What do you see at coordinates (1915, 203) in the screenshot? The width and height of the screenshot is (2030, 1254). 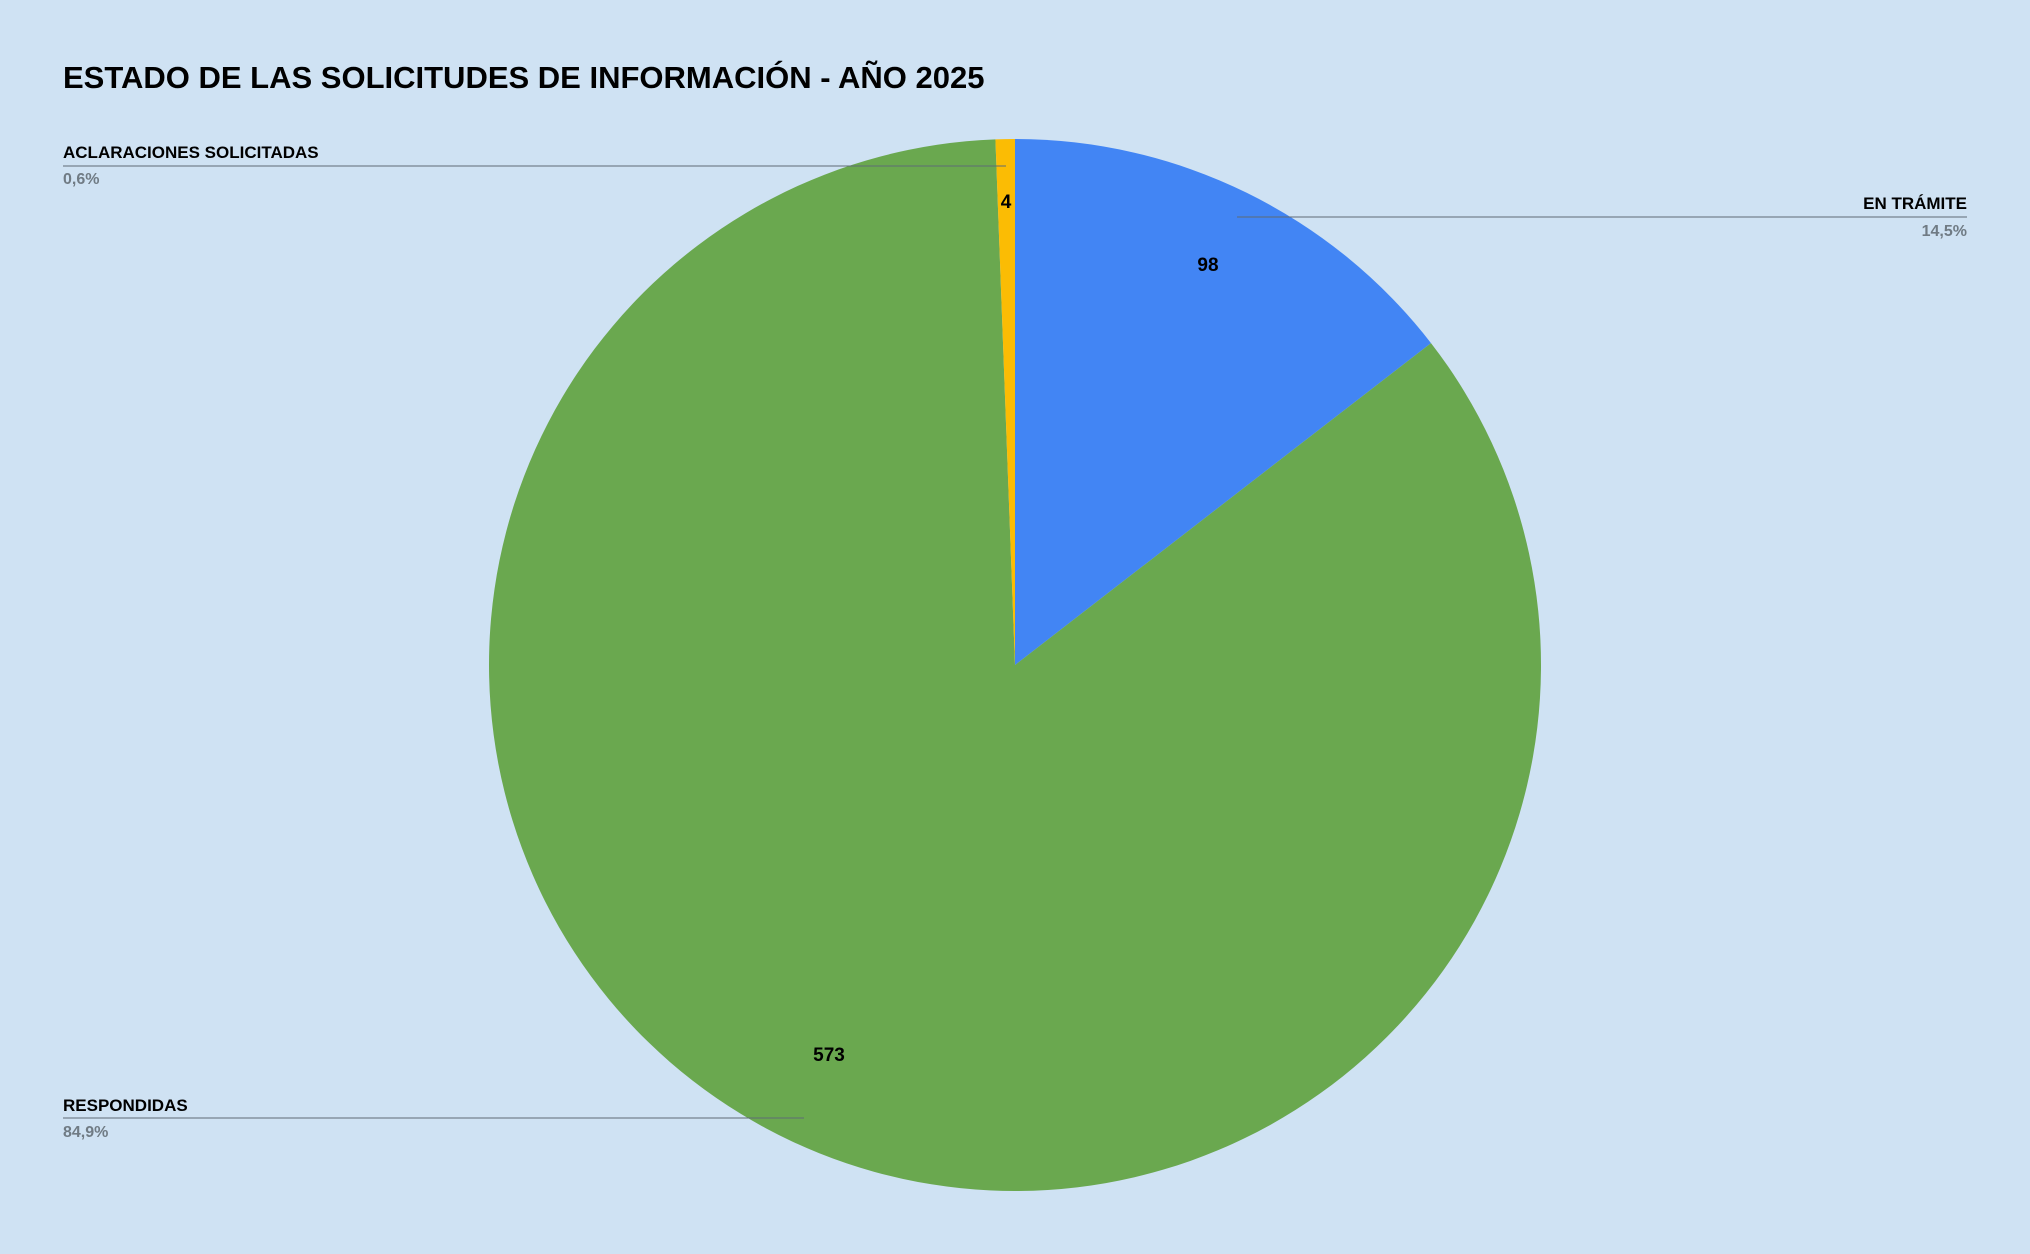 I see `category-label-en-tramite: EN TRÁMITE` at bounding box center [1915, 203].